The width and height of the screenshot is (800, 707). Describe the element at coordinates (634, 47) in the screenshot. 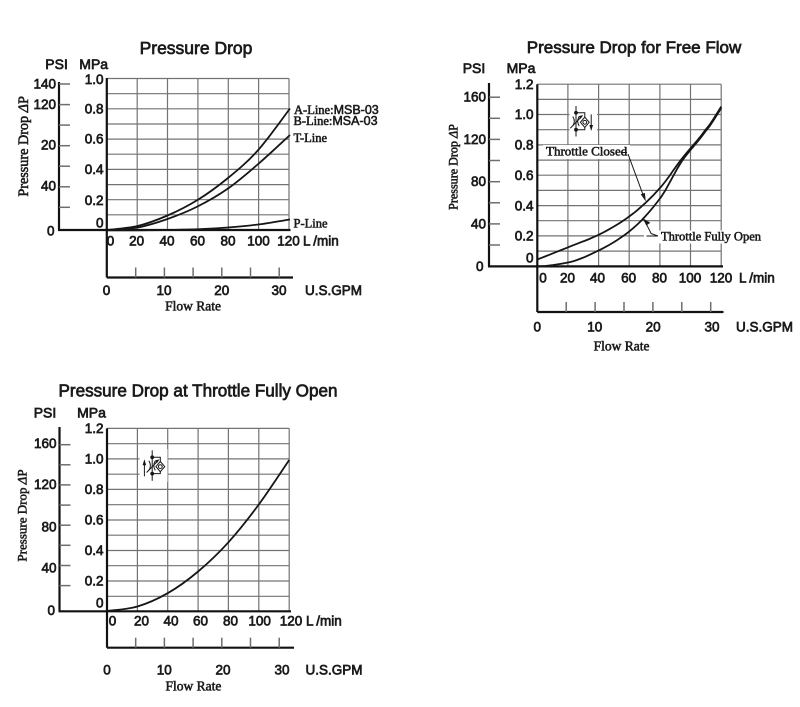

I see `svg-text: Pressure Drop for Free Flow` at that location.